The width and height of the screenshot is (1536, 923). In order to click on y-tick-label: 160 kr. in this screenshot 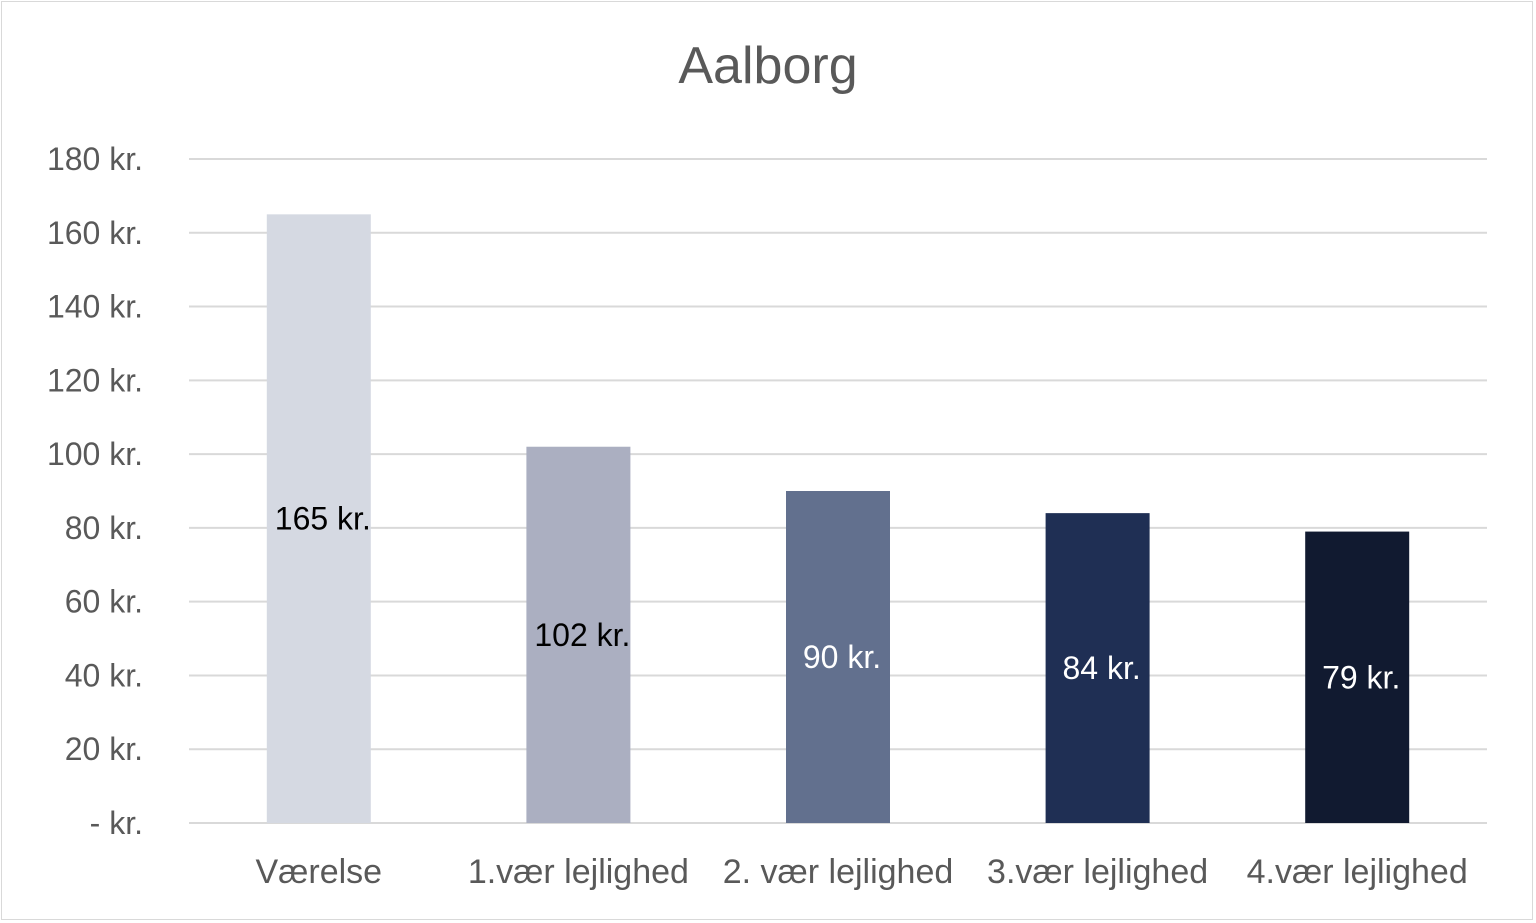, I will do `click(95, 233)`.